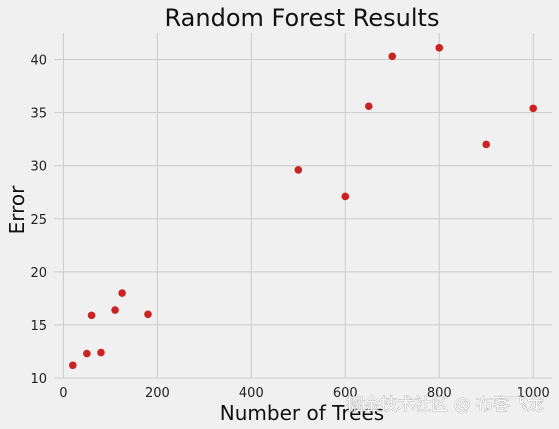 This screenshot has width=559, height=429. I want to click on y-tick-label-6: 40, so click(38, 61).